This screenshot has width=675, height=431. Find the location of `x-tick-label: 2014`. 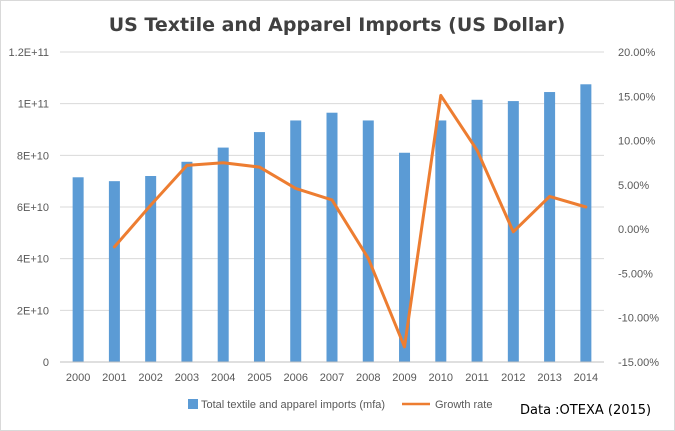

x-tick-label: 2014 is located at coordinates (586, 378).